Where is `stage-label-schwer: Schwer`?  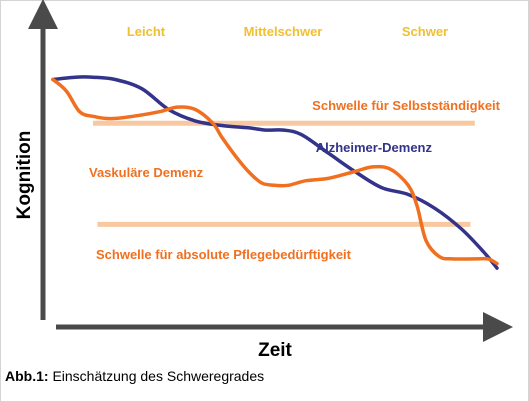
stage-label-schwer: Schwer is located at coordinates (425, 31).